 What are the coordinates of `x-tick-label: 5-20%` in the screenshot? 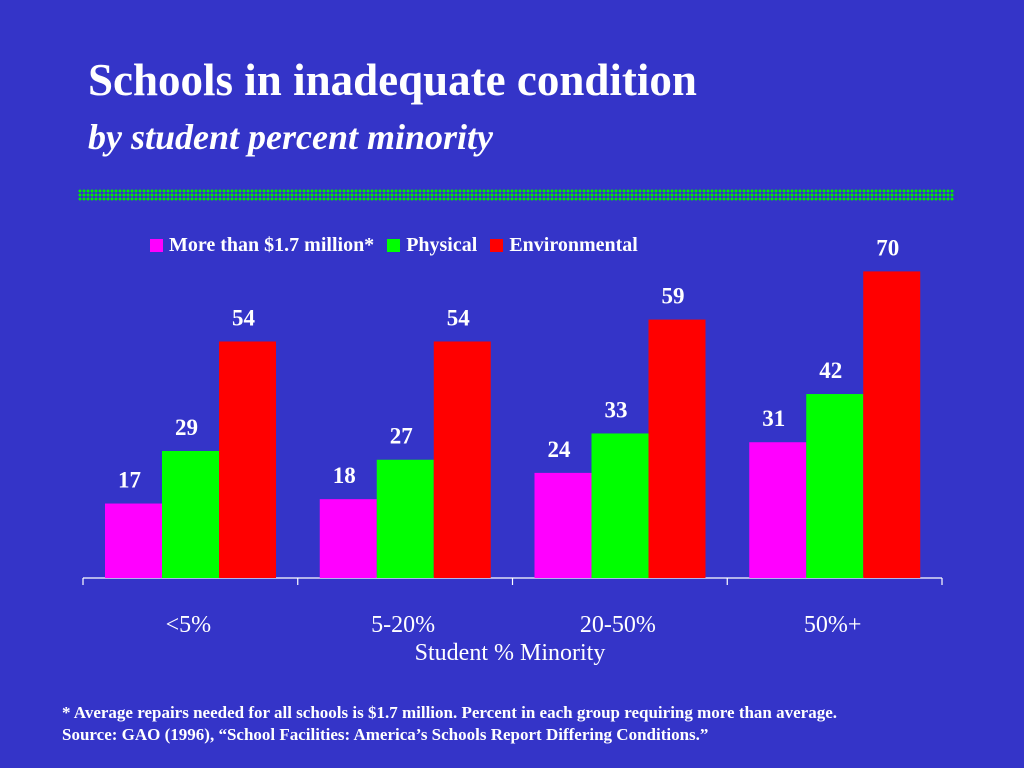 It's located at (403, 625).